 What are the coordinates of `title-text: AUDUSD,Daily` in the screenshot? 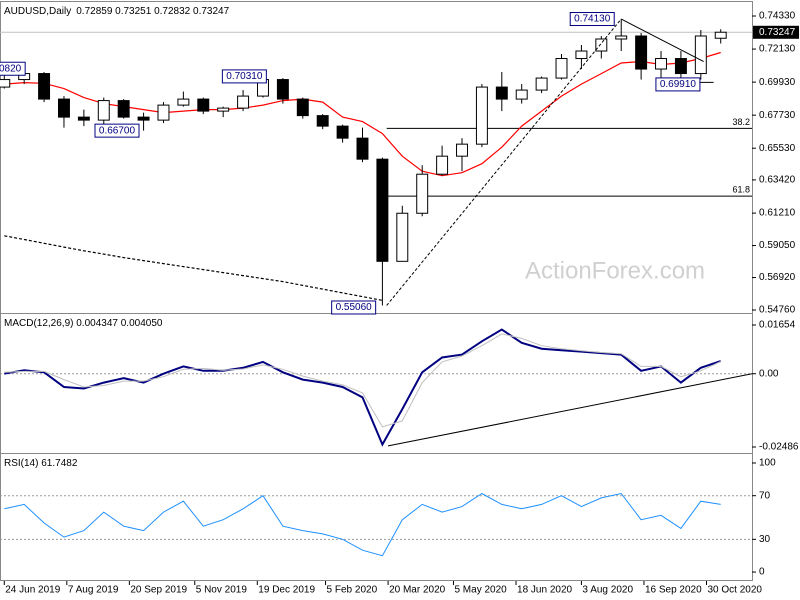 It's located at (37, 11).